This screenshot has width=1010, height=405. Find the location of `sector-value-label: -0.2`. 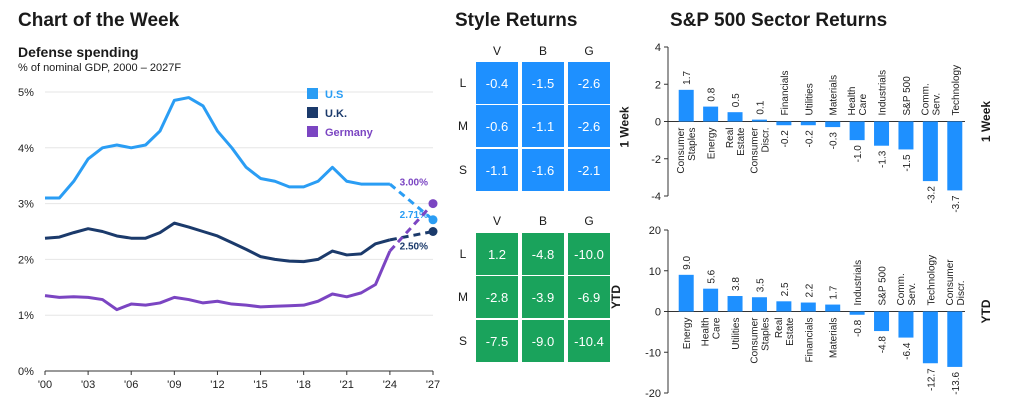

sector-value-label: -0.2 is located at coordinates (785, 139).